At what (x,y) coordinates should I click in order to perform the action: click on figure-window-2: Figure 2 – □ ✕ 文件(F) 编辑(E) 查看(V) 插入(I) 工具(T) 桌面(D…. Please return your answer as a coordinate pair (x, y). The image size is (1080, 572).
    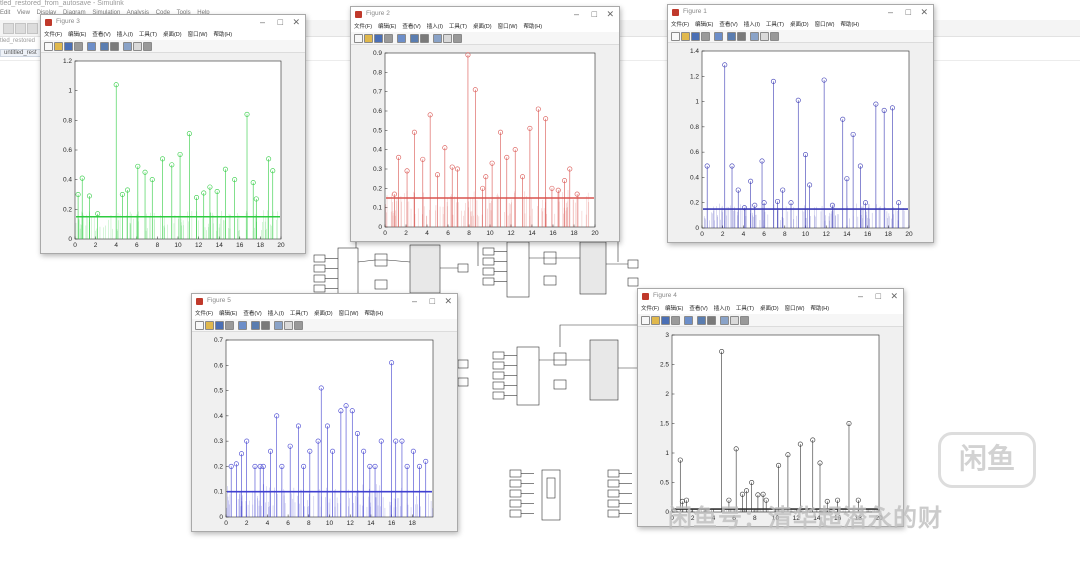
    Looking at the image, I should click on (485, 124).